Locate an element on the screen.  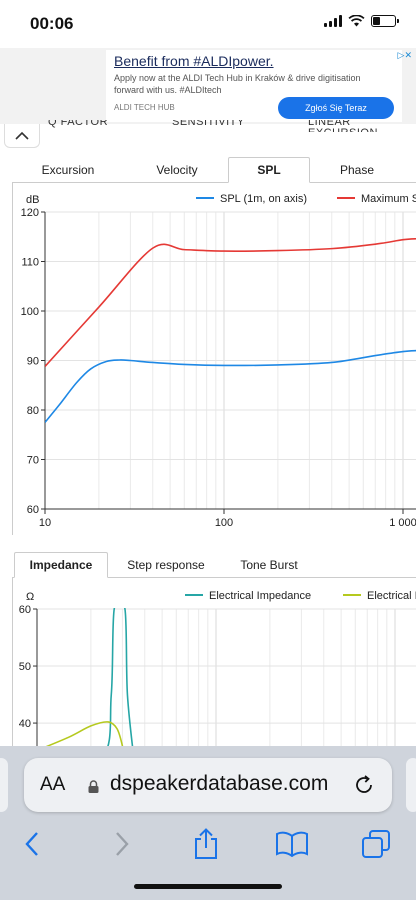
tab-spl: SPL is located at coordinates (269, 170).